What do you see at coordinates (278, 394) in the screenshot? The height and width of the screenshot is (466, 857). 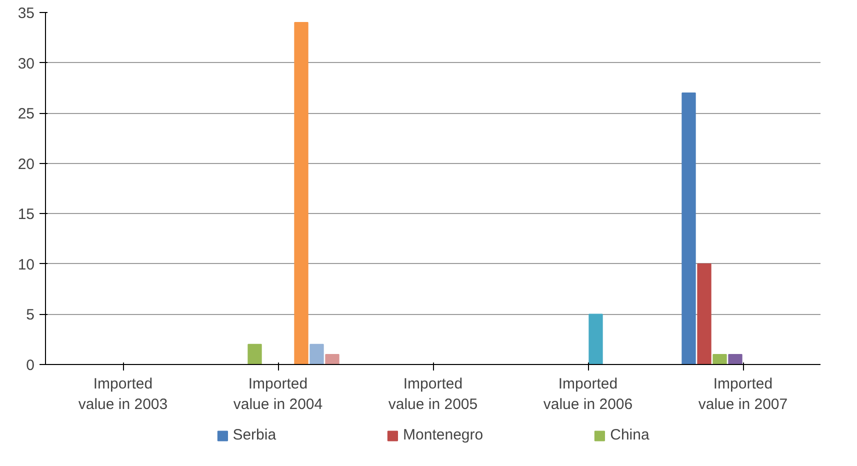 I see `x-tick-label: Imported value in 2004` at bounding box center [278, 394].